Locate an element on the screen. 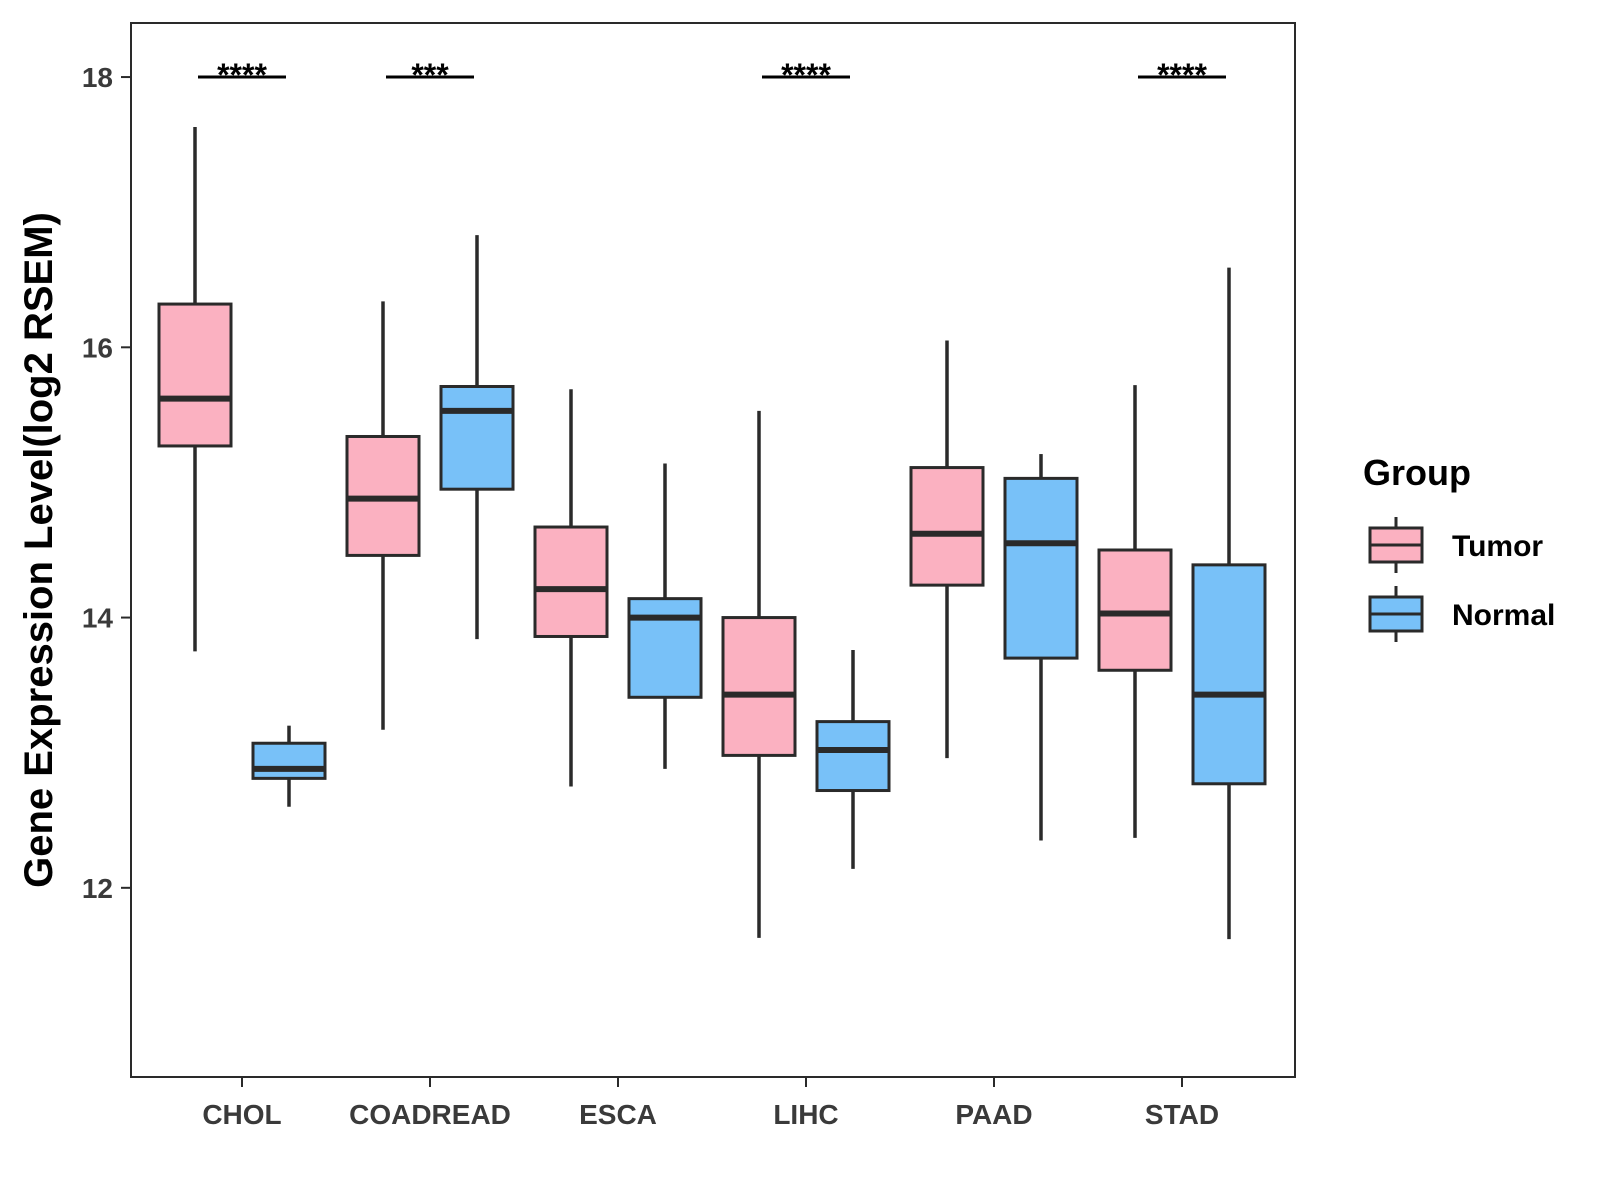  box-tumor-stad is located at coordinates (1135, 611).